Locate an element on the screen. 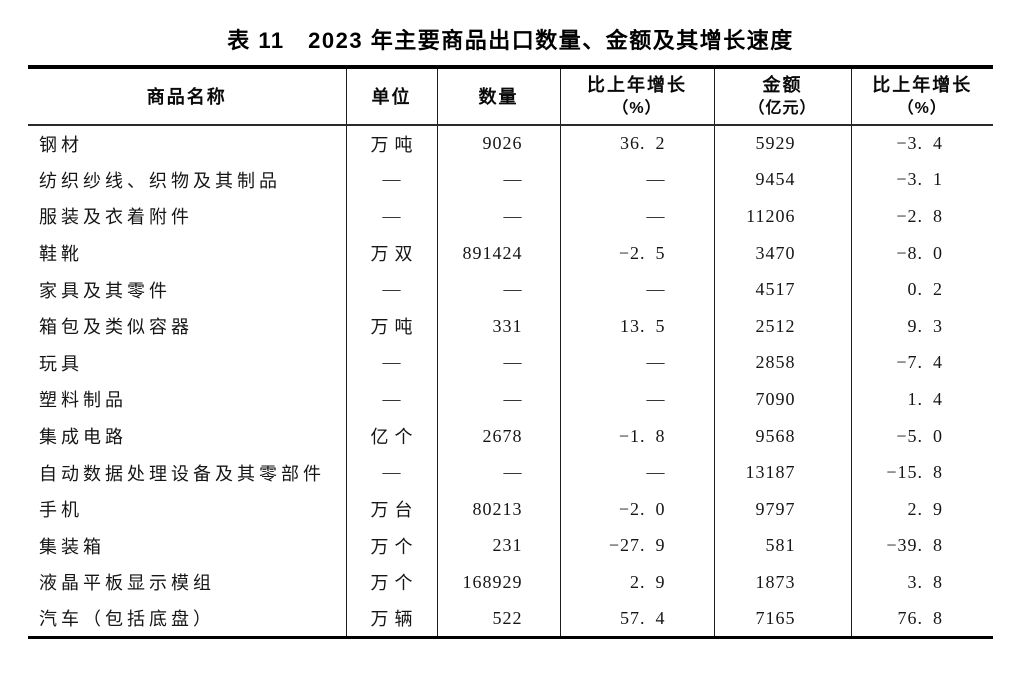 The height and width of the screenshot is (685, 1023). cell-amount: 3470 is located at coordinates (782, 253).